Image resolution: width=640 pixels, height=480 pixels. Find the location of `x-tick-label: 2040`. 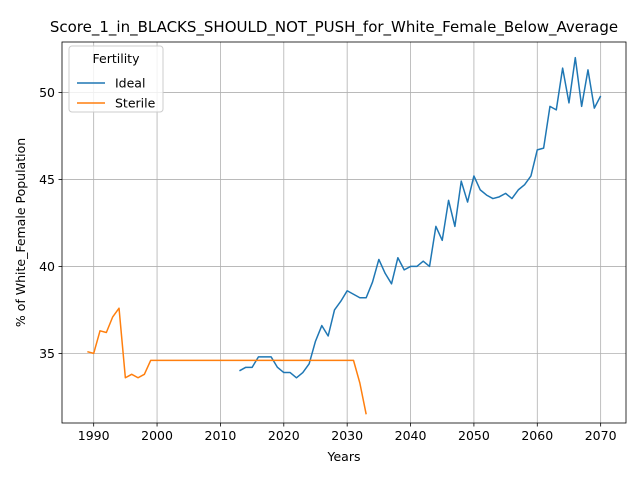

x-tick-label: 2040 is located at coordinates (411, 435).